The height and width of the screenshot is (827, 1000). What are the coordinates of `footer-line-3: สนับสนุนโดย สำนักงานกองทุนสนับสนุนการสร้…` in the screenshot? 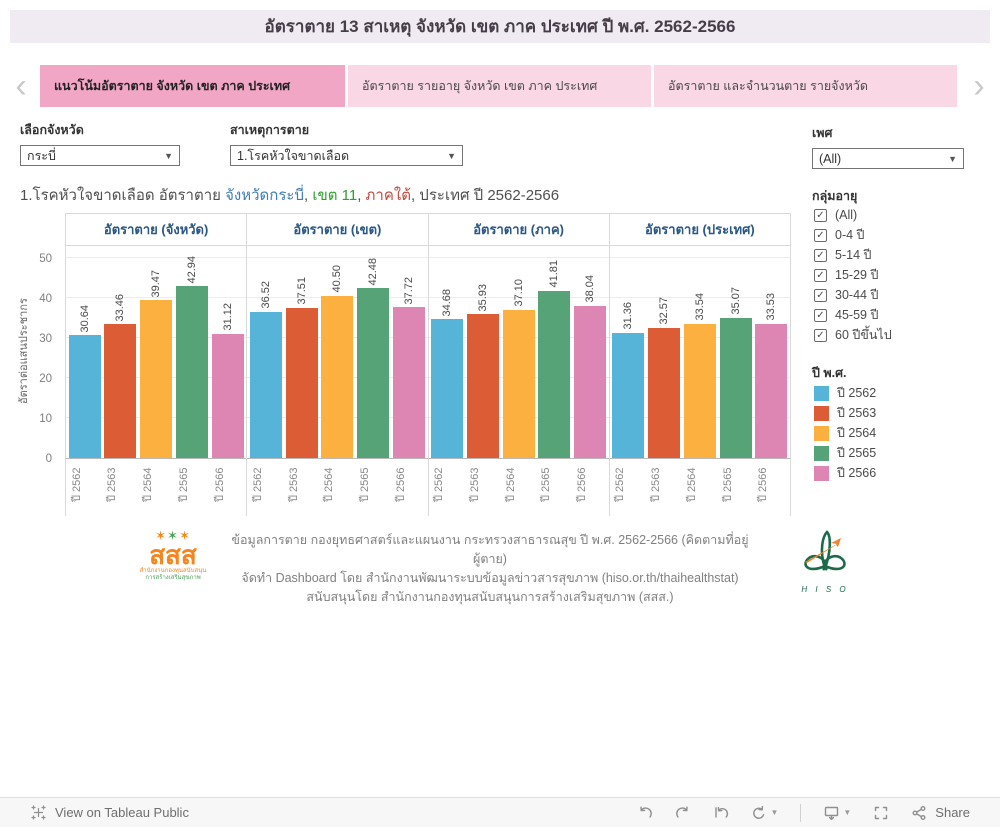 It's located at (490, 597).